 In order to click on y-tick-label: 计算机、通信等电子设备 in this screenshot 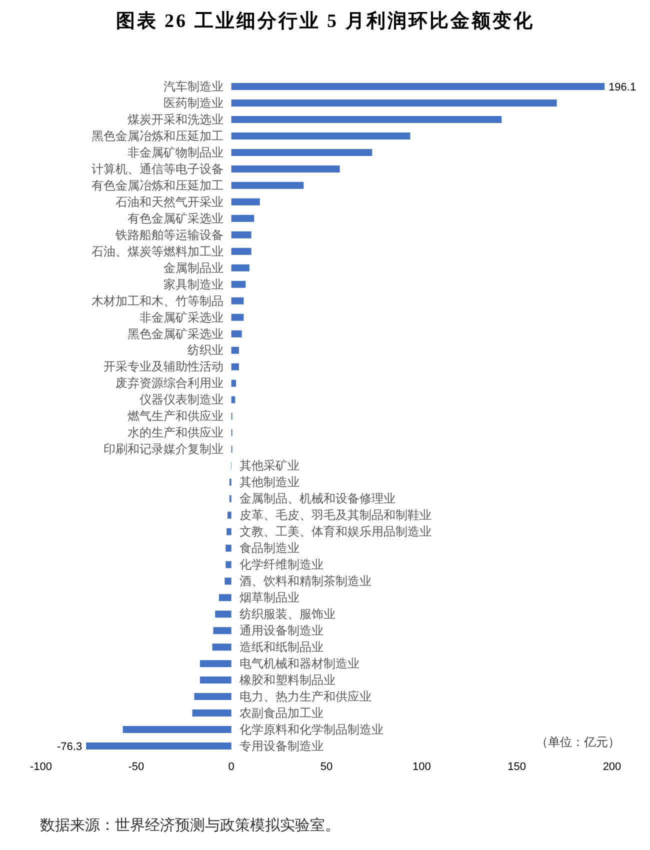, I will do `click(157, 169)`.